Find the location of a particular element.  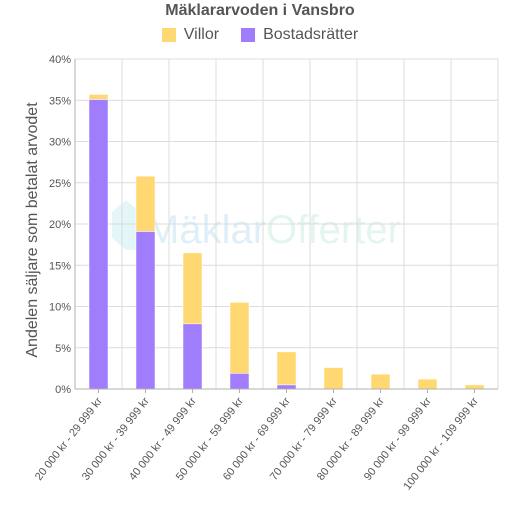

watermark-icon is located at coordinates (126, 225).